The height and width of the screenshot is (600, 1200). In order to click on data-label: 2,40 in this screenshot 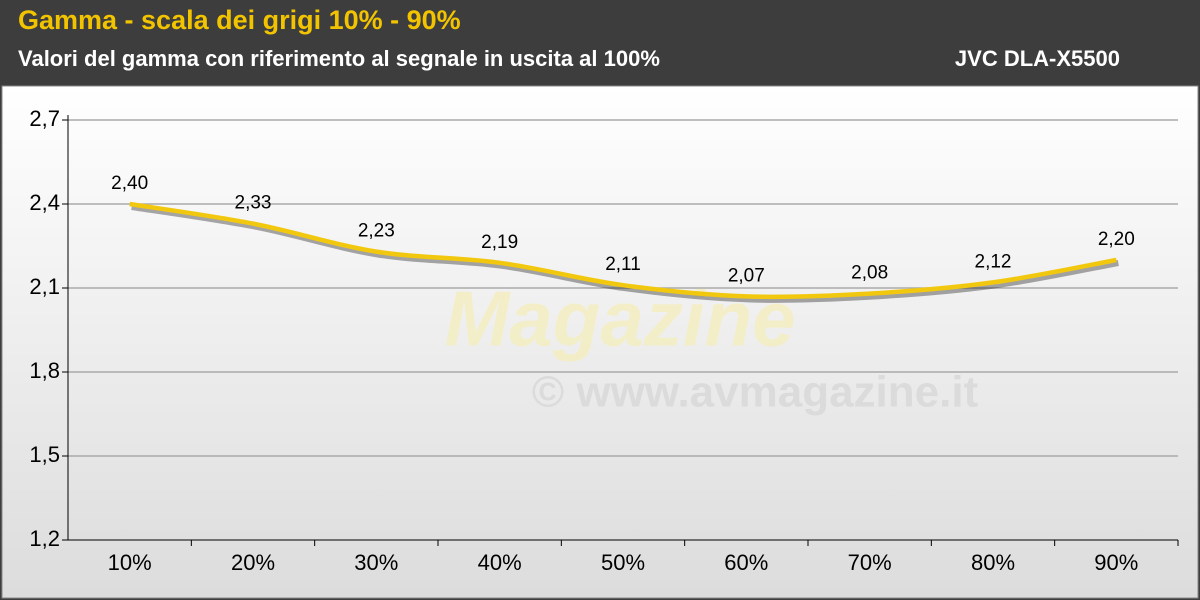, I will do `click(129, 183)`.